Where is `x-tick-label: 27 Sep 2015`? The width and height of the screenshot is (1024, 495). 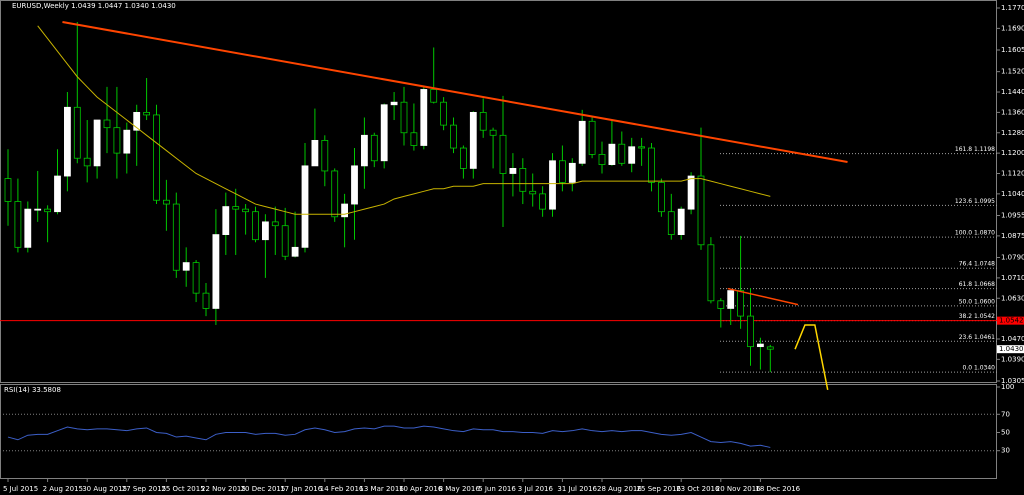
x-tick-label: 27 Sep 2015 is located at coordinates (144, 489).